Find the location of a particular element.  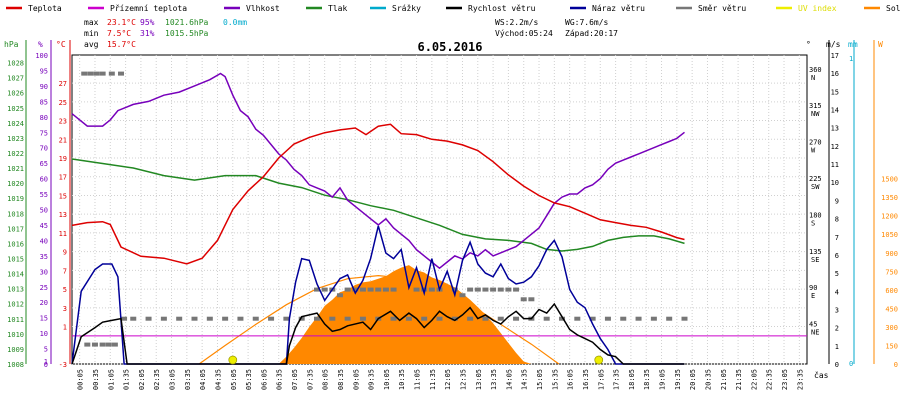

pressure-tick: 1022 is located at coordinates (15, 154).